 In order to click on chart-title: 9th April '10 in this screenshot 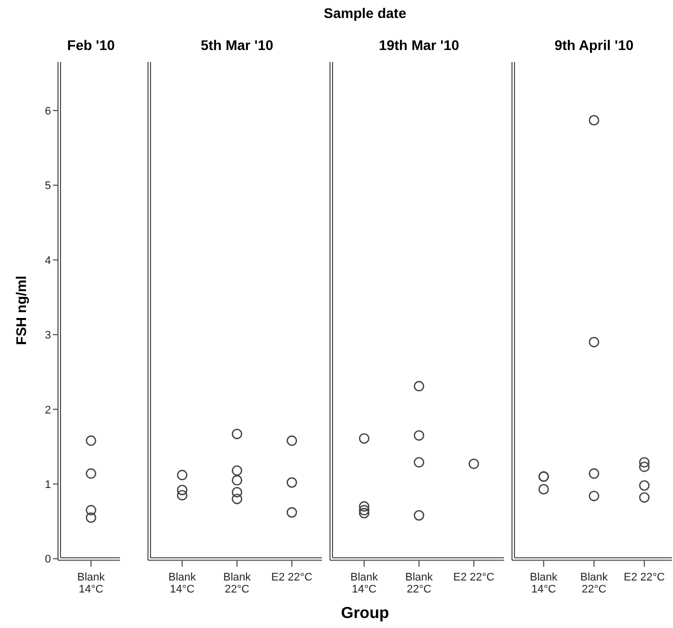, I will do `click(594, 45)`.